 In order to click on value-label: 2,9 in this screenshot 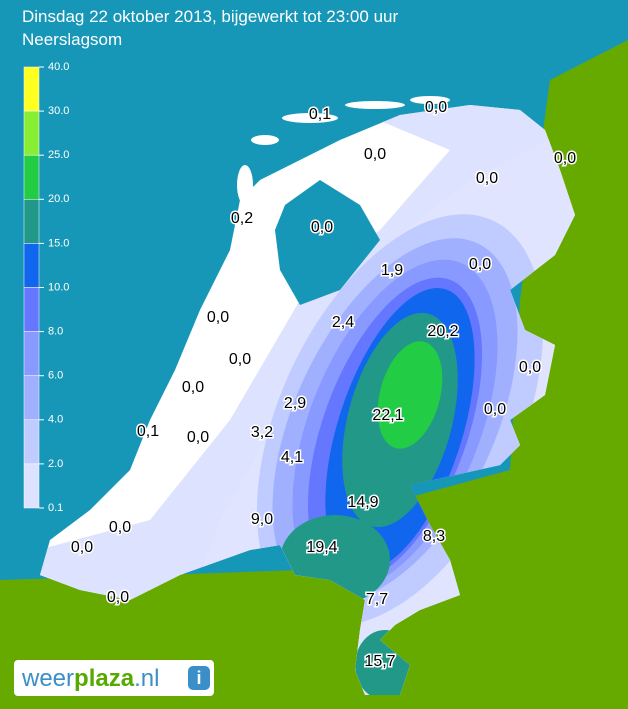, I will do `click(295, 403)`.